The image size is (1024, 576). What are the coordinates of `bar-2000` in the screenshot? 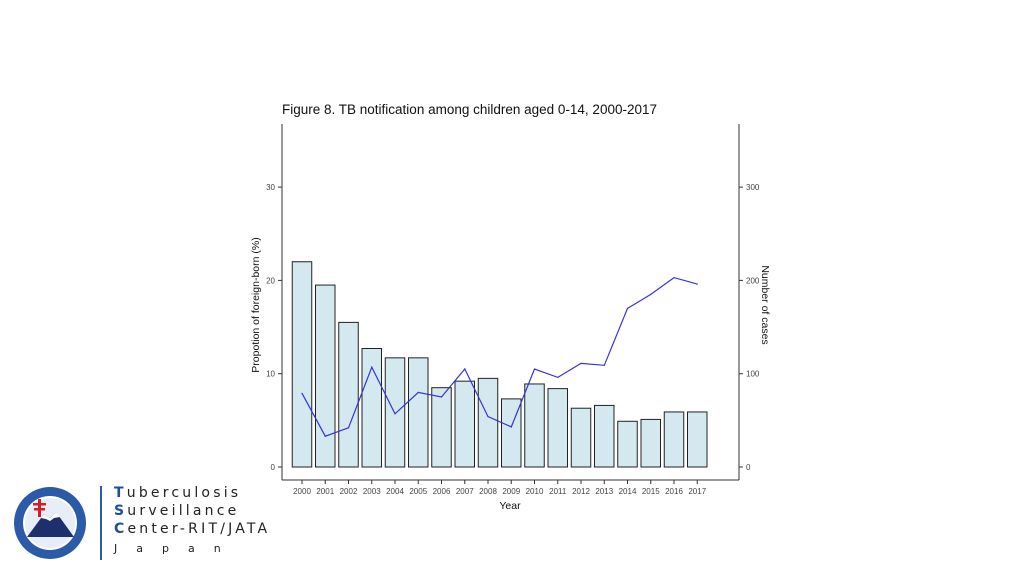 It's located at (302, 364).